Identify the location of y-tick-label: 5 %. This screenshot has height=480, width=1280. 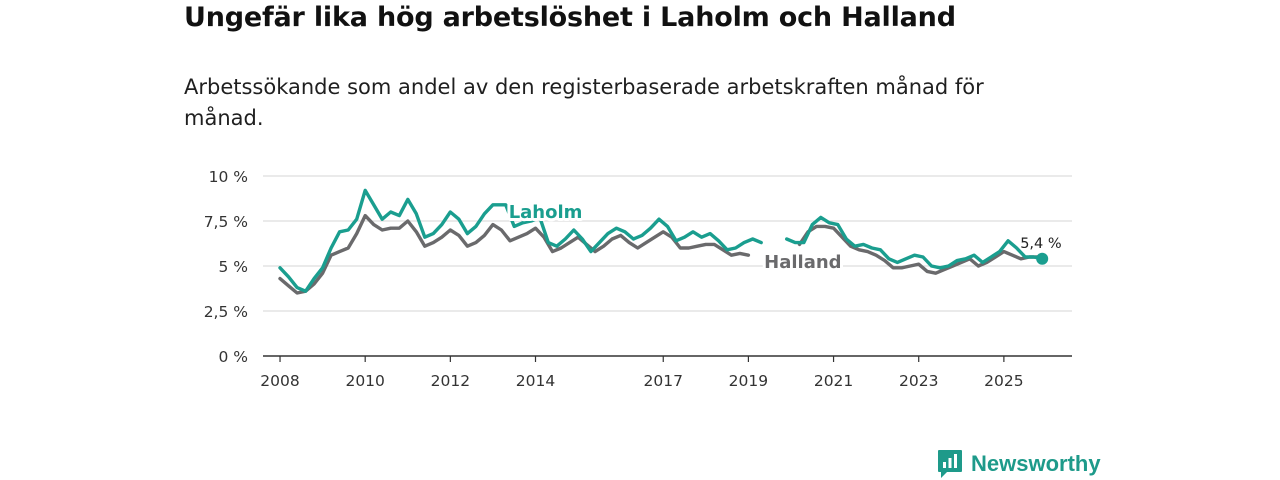
(233, 267).